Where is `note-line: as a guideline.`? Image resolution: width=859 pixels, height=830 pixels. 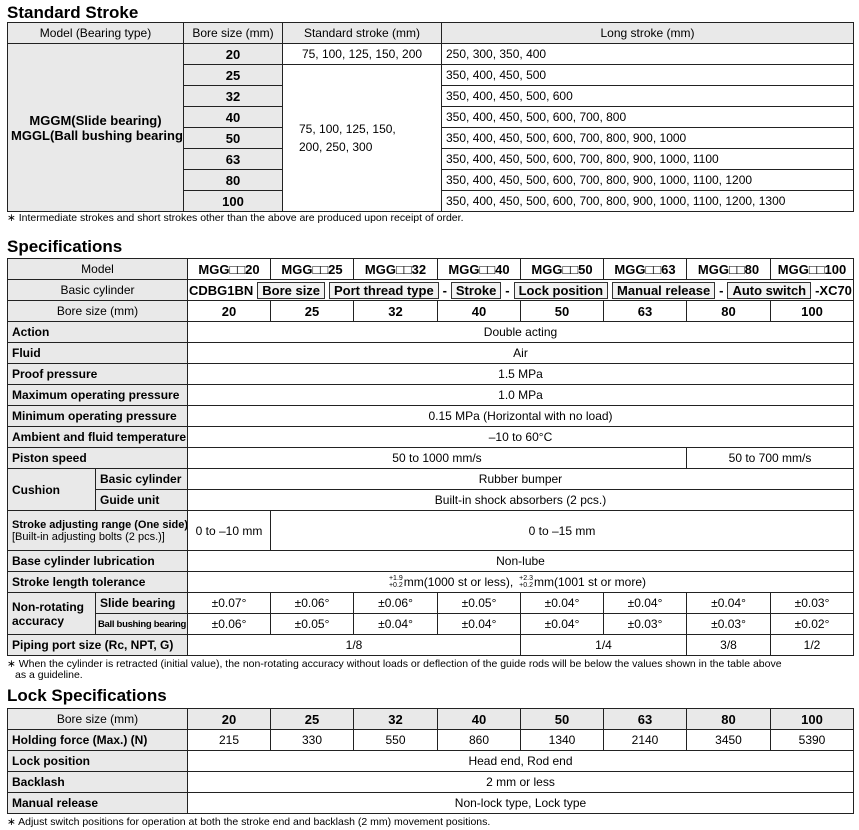 note-line: as a guideline. is located at coordinates (49, 675).